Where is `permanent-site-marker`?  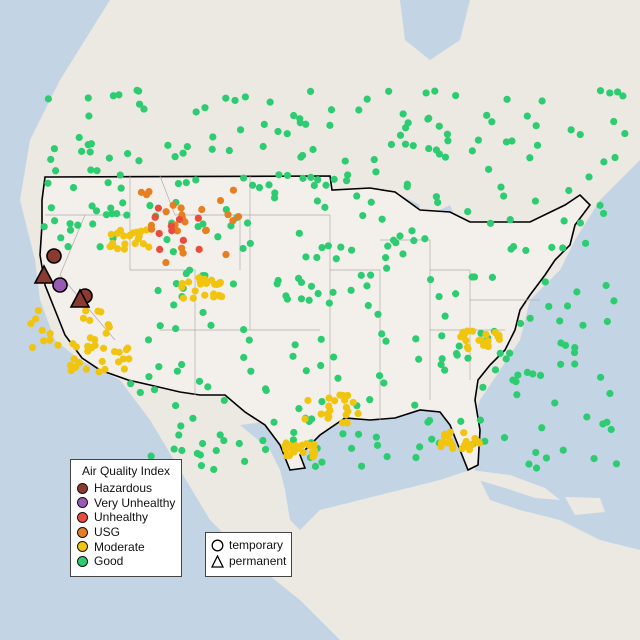 permanent-site-marker is located at coordinates (44, 274).